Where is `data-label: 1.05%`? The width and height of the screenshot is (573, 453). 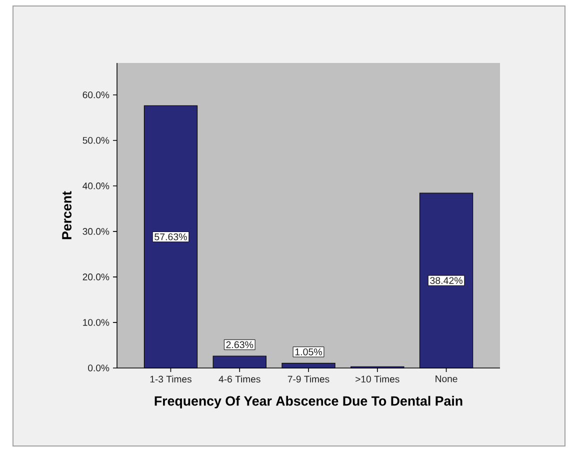
data-label: 1.05% is located at coordinates (308, 352).